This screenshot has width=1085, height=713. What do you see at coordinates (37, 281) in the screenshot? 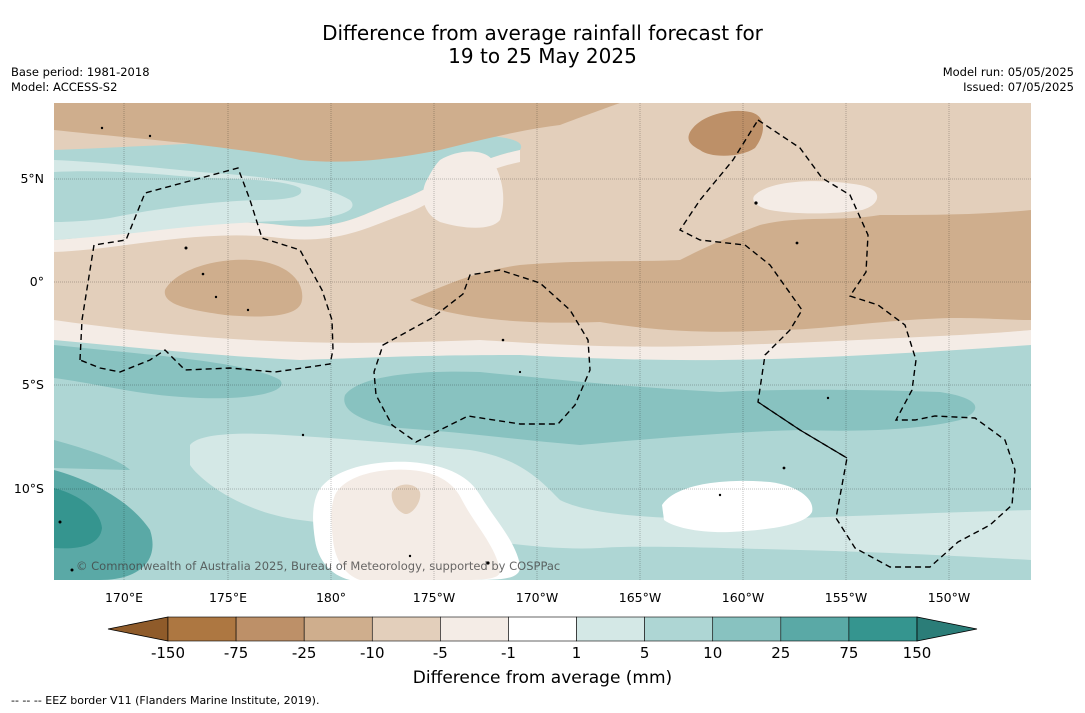
I see `lat-label: 0°` at bounding box center [37, 281].